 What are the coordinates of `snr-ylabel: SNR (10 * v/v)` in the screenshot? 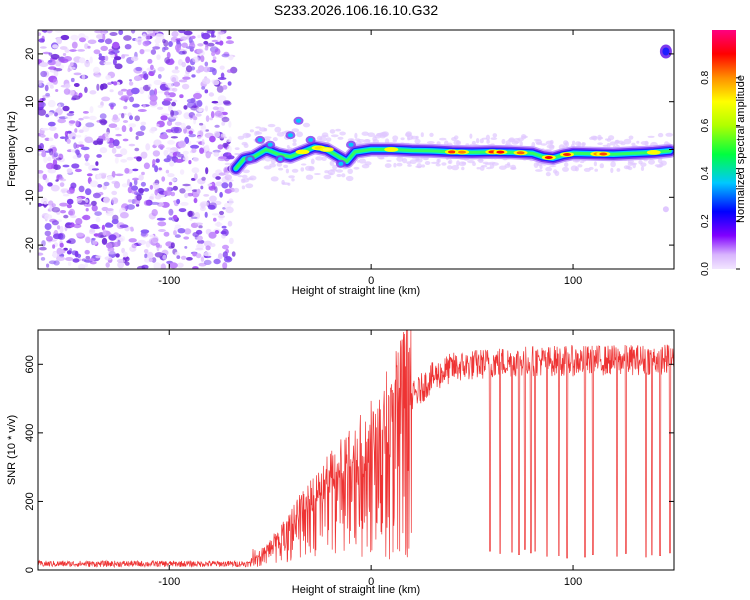 It's located at (12, 450).